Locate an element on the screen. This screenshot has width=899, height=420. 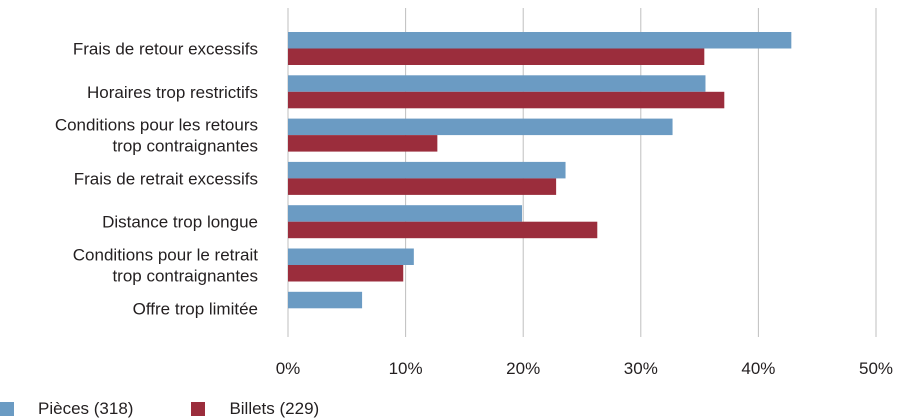
x-tick-label: 30% is located at coordinates (641, 368).